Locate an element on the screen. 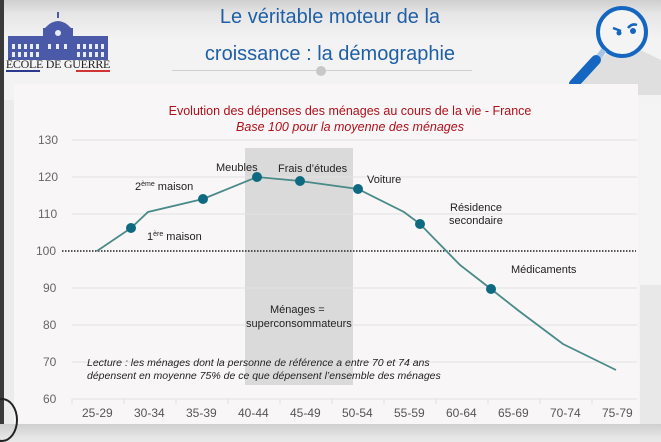  marker-education is located at coordinates (300, 181).